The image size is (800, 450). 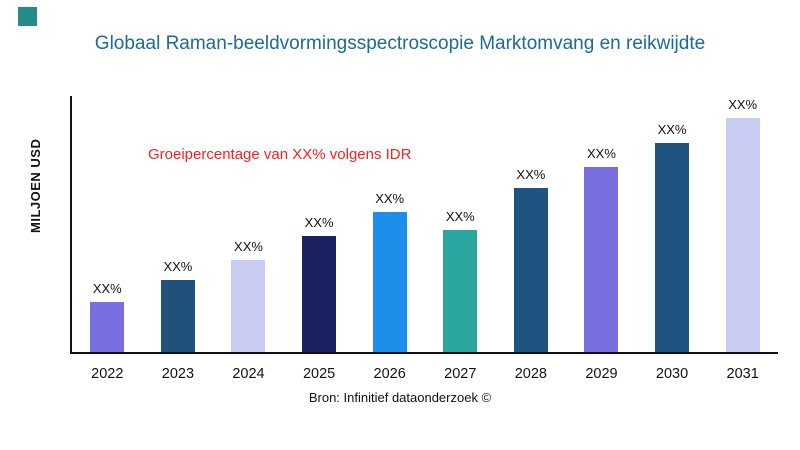 I want to click on bar-group-2025: XX% 2025, so click(x=319, y=239).